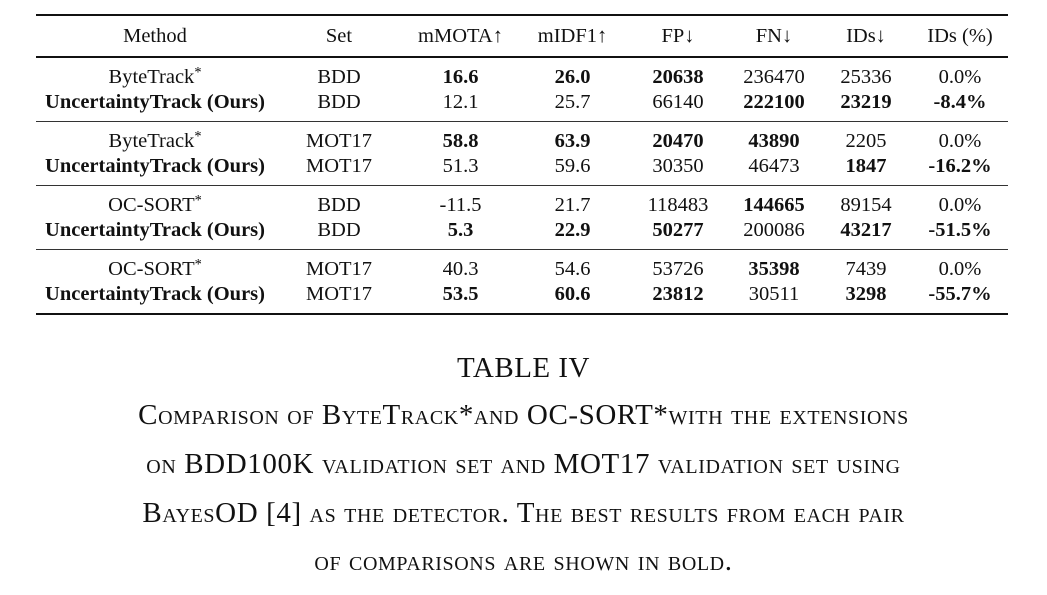  What do you see at coordinates (460, 205) in the screenshot?
I see `mmota-cell: -11.5` at bounding box center [460, 205].